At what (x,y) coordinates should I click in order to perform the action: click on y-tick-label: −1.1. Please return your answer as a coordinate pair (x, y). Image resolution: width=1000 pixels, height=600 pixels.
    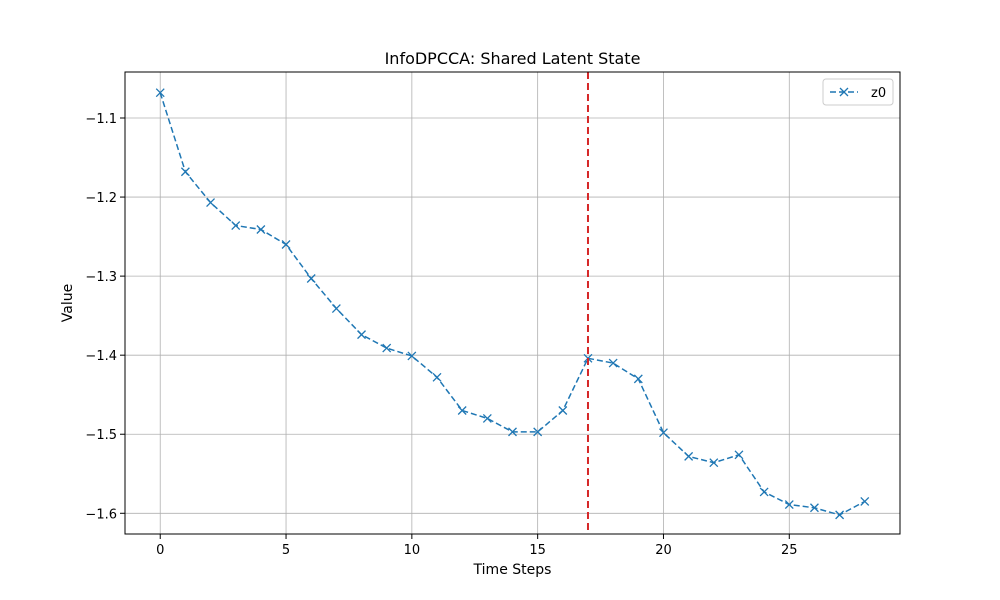
    Looking at the image, I should click on (101, 119).